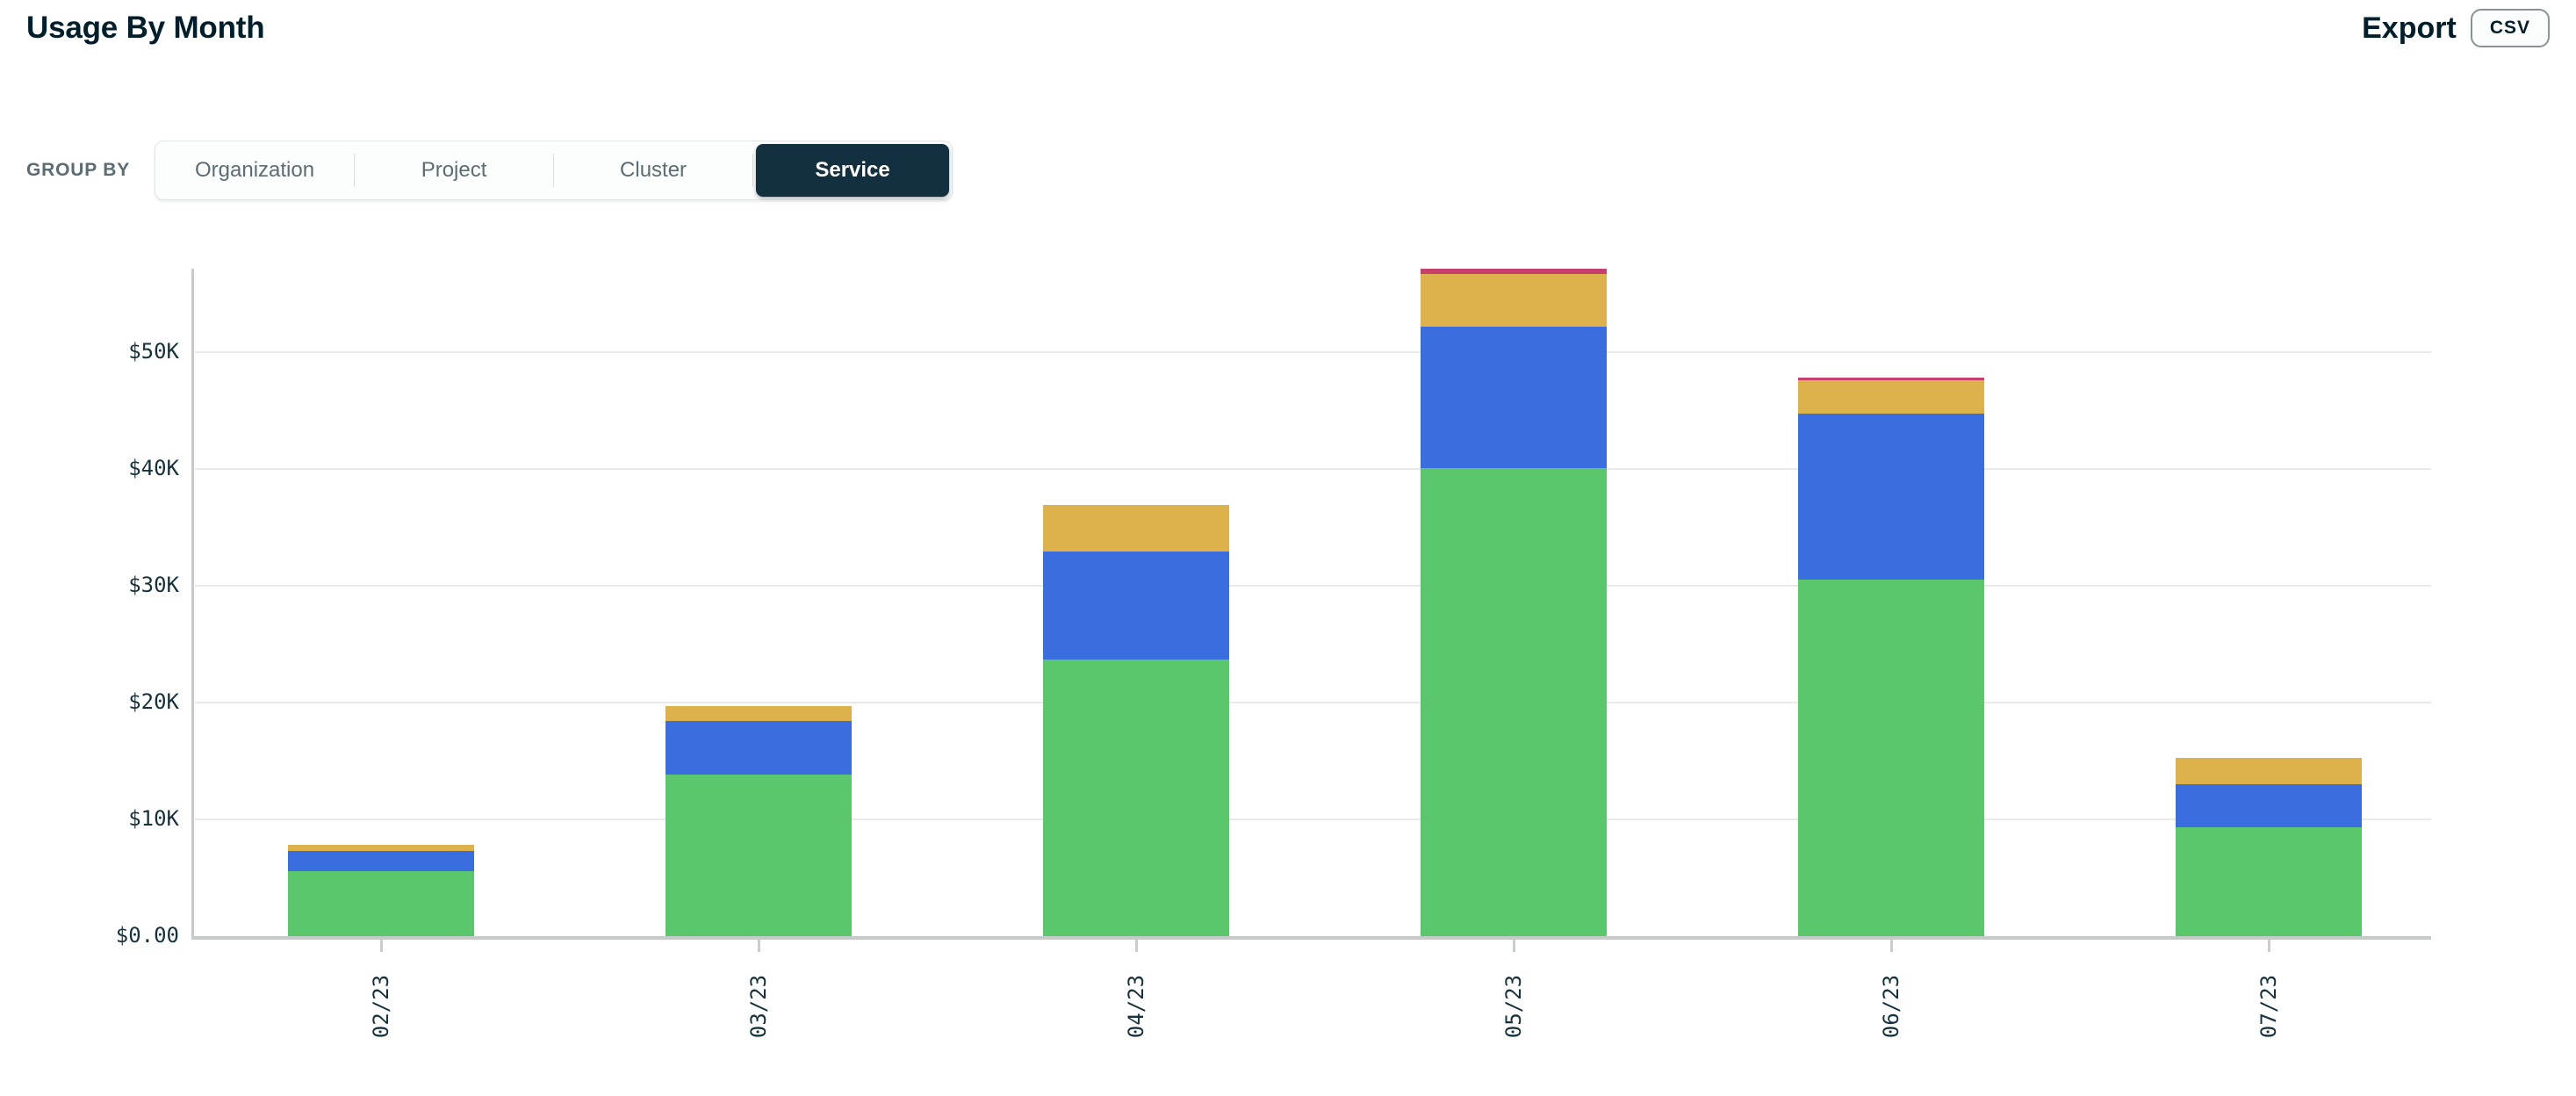 Image resolution: width=2576 pixels, height=1096 pixels. I want to click on page-title: Usage By Month, so click(145, 28).